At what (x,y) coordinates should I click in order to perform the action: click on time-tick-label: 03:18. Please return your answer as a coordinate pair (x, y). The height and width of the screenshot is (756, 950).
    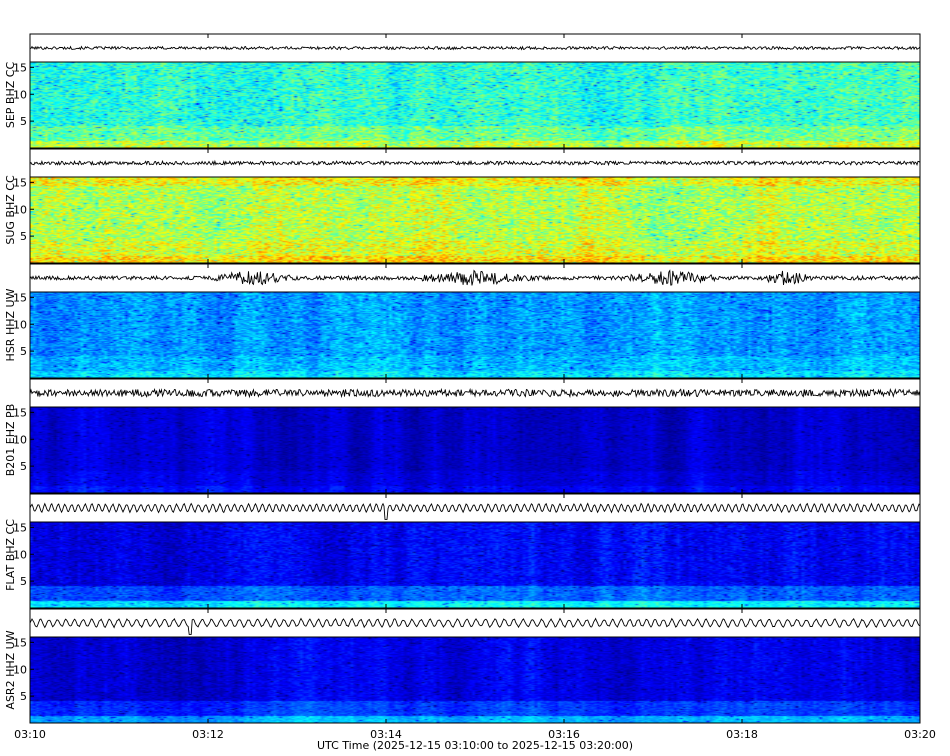
    Looking at the image, I should click on (742, 734).